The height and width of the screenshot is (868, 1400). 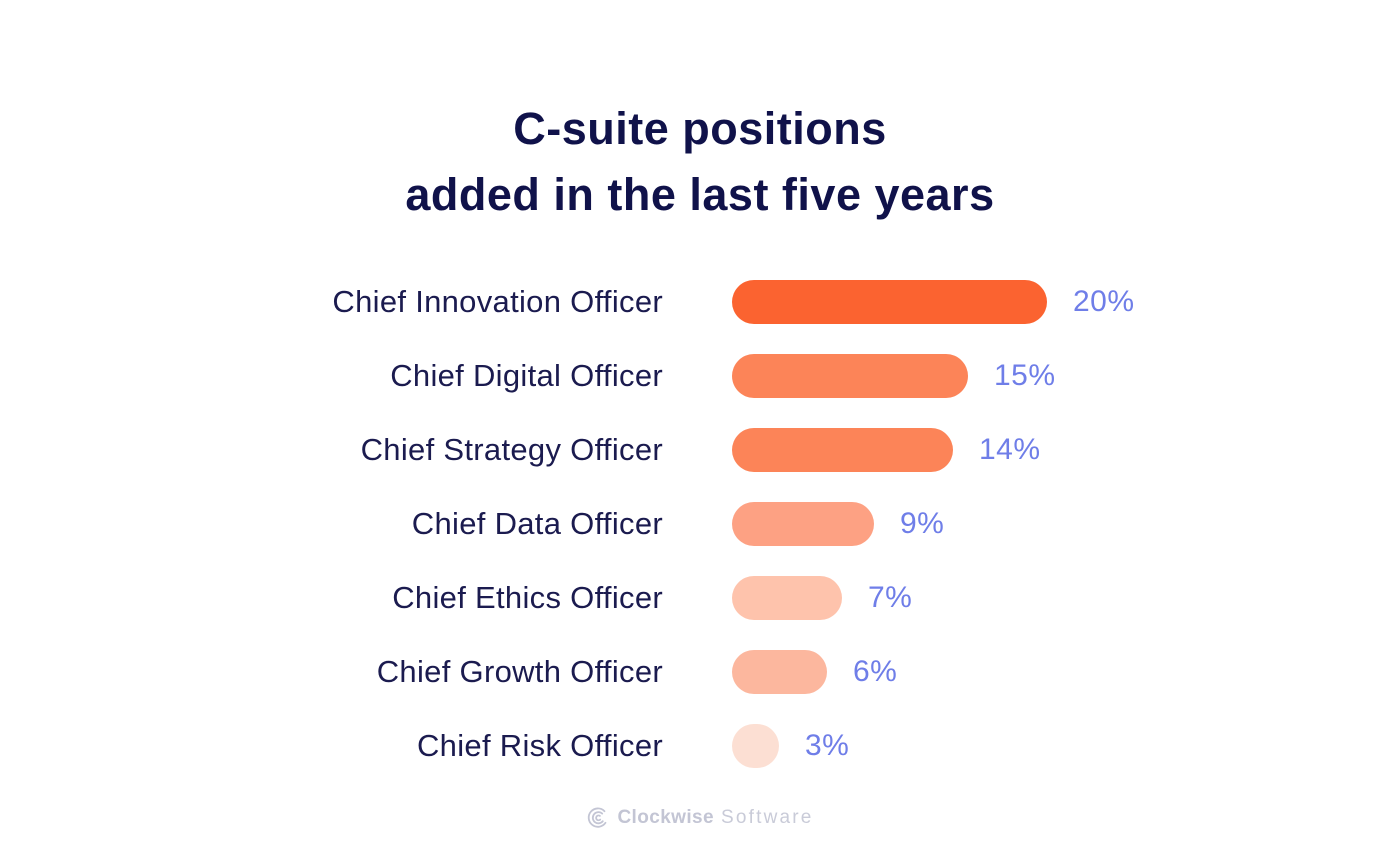 I want to click on category-label: Chief Growth Officer, so click(x=519, y=671).